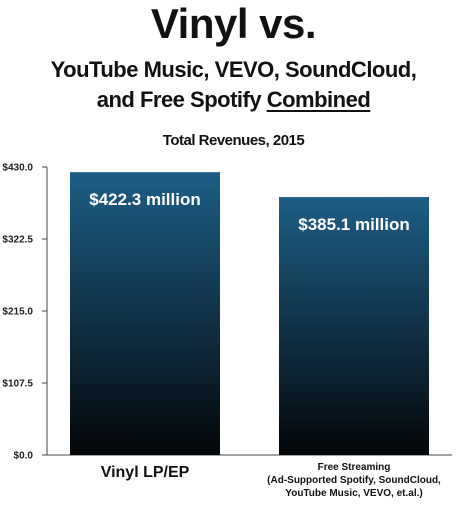 The height and width of the screenshot is (514, 467). What do you see at coordinates (17, 240) in the screenshot?
I see `y-tick-label: $322.5` at bounding box center [17, 240].